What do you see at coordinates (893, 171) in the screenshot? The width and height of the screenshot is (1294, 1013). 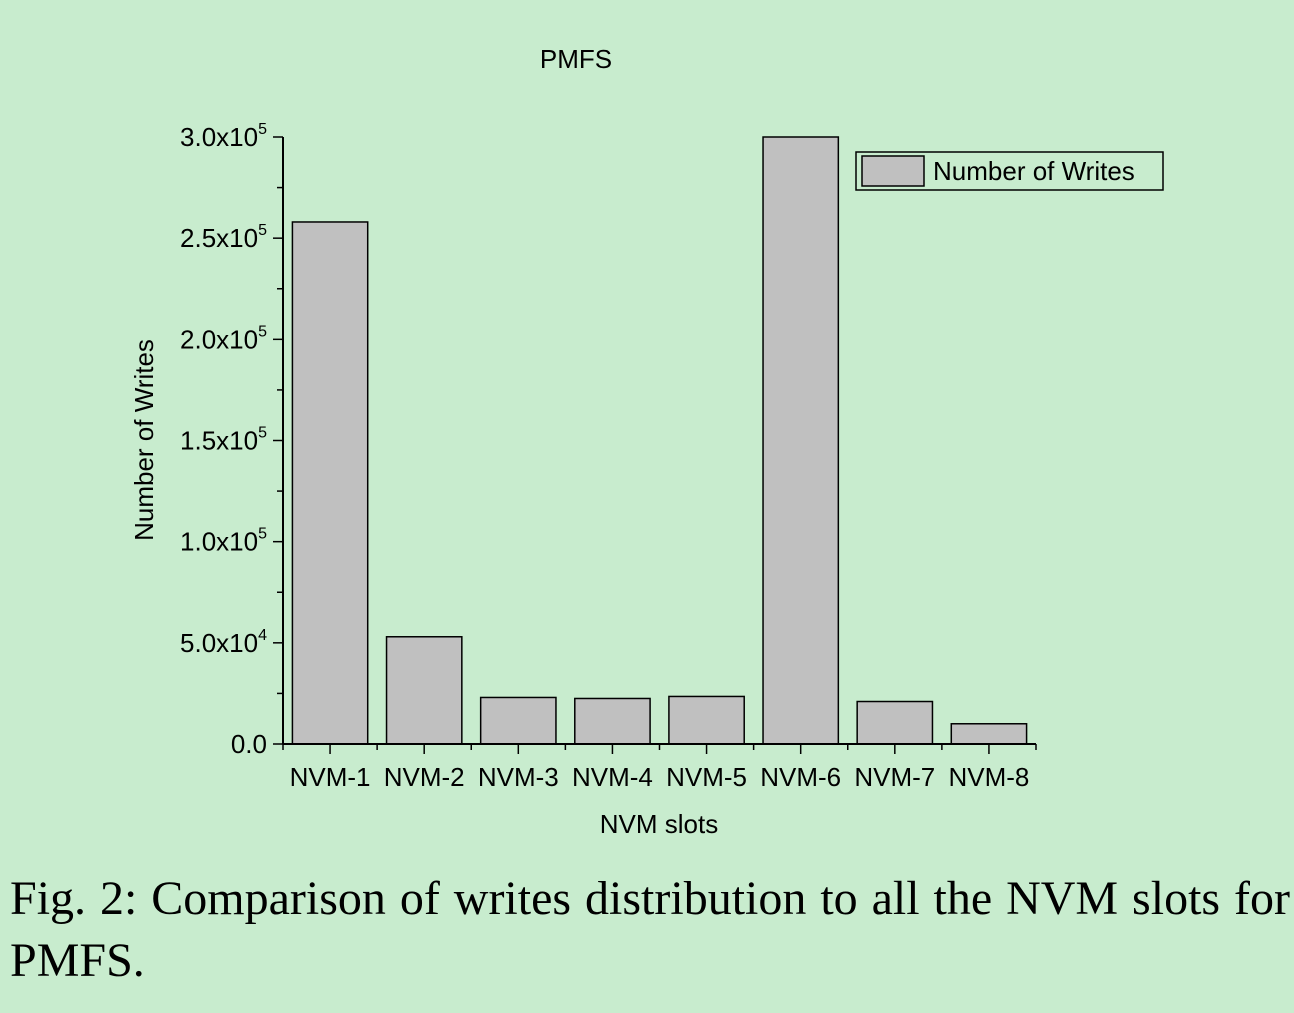 I see `legend-swatch` at bounding box center [893, 171].